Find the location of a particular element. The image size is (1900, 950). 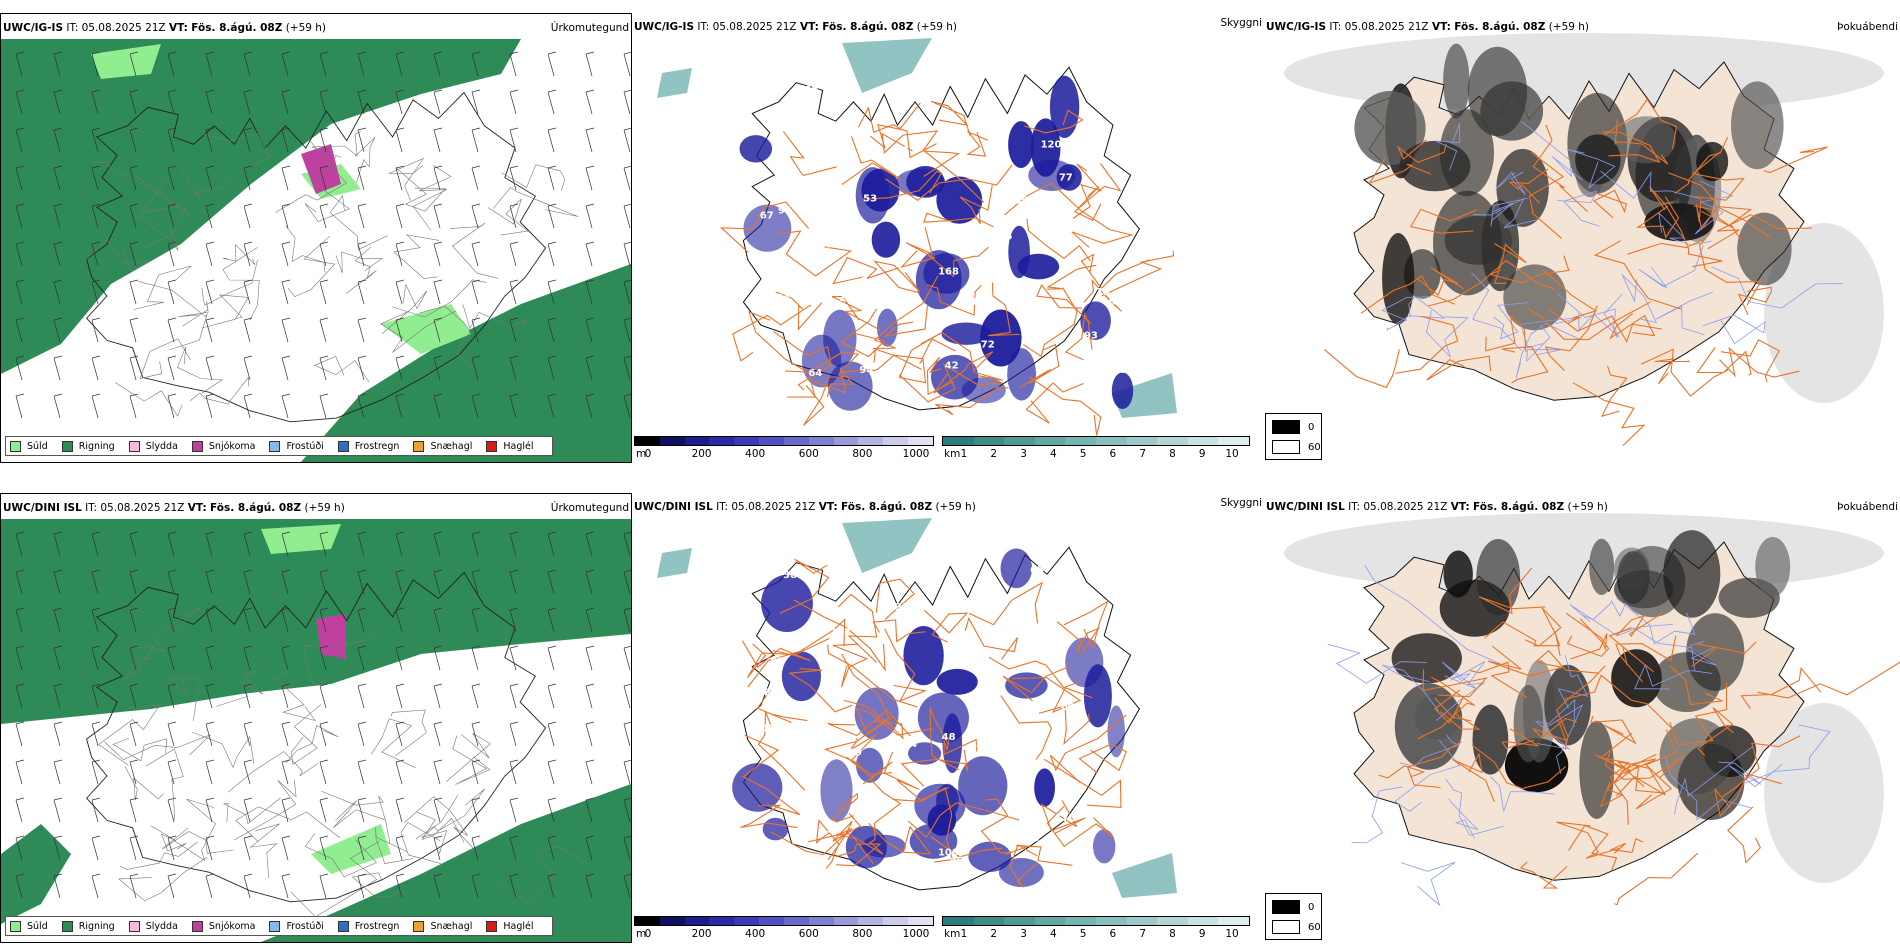

legend-label: Snæhagl is located at coordinates (451, 926).